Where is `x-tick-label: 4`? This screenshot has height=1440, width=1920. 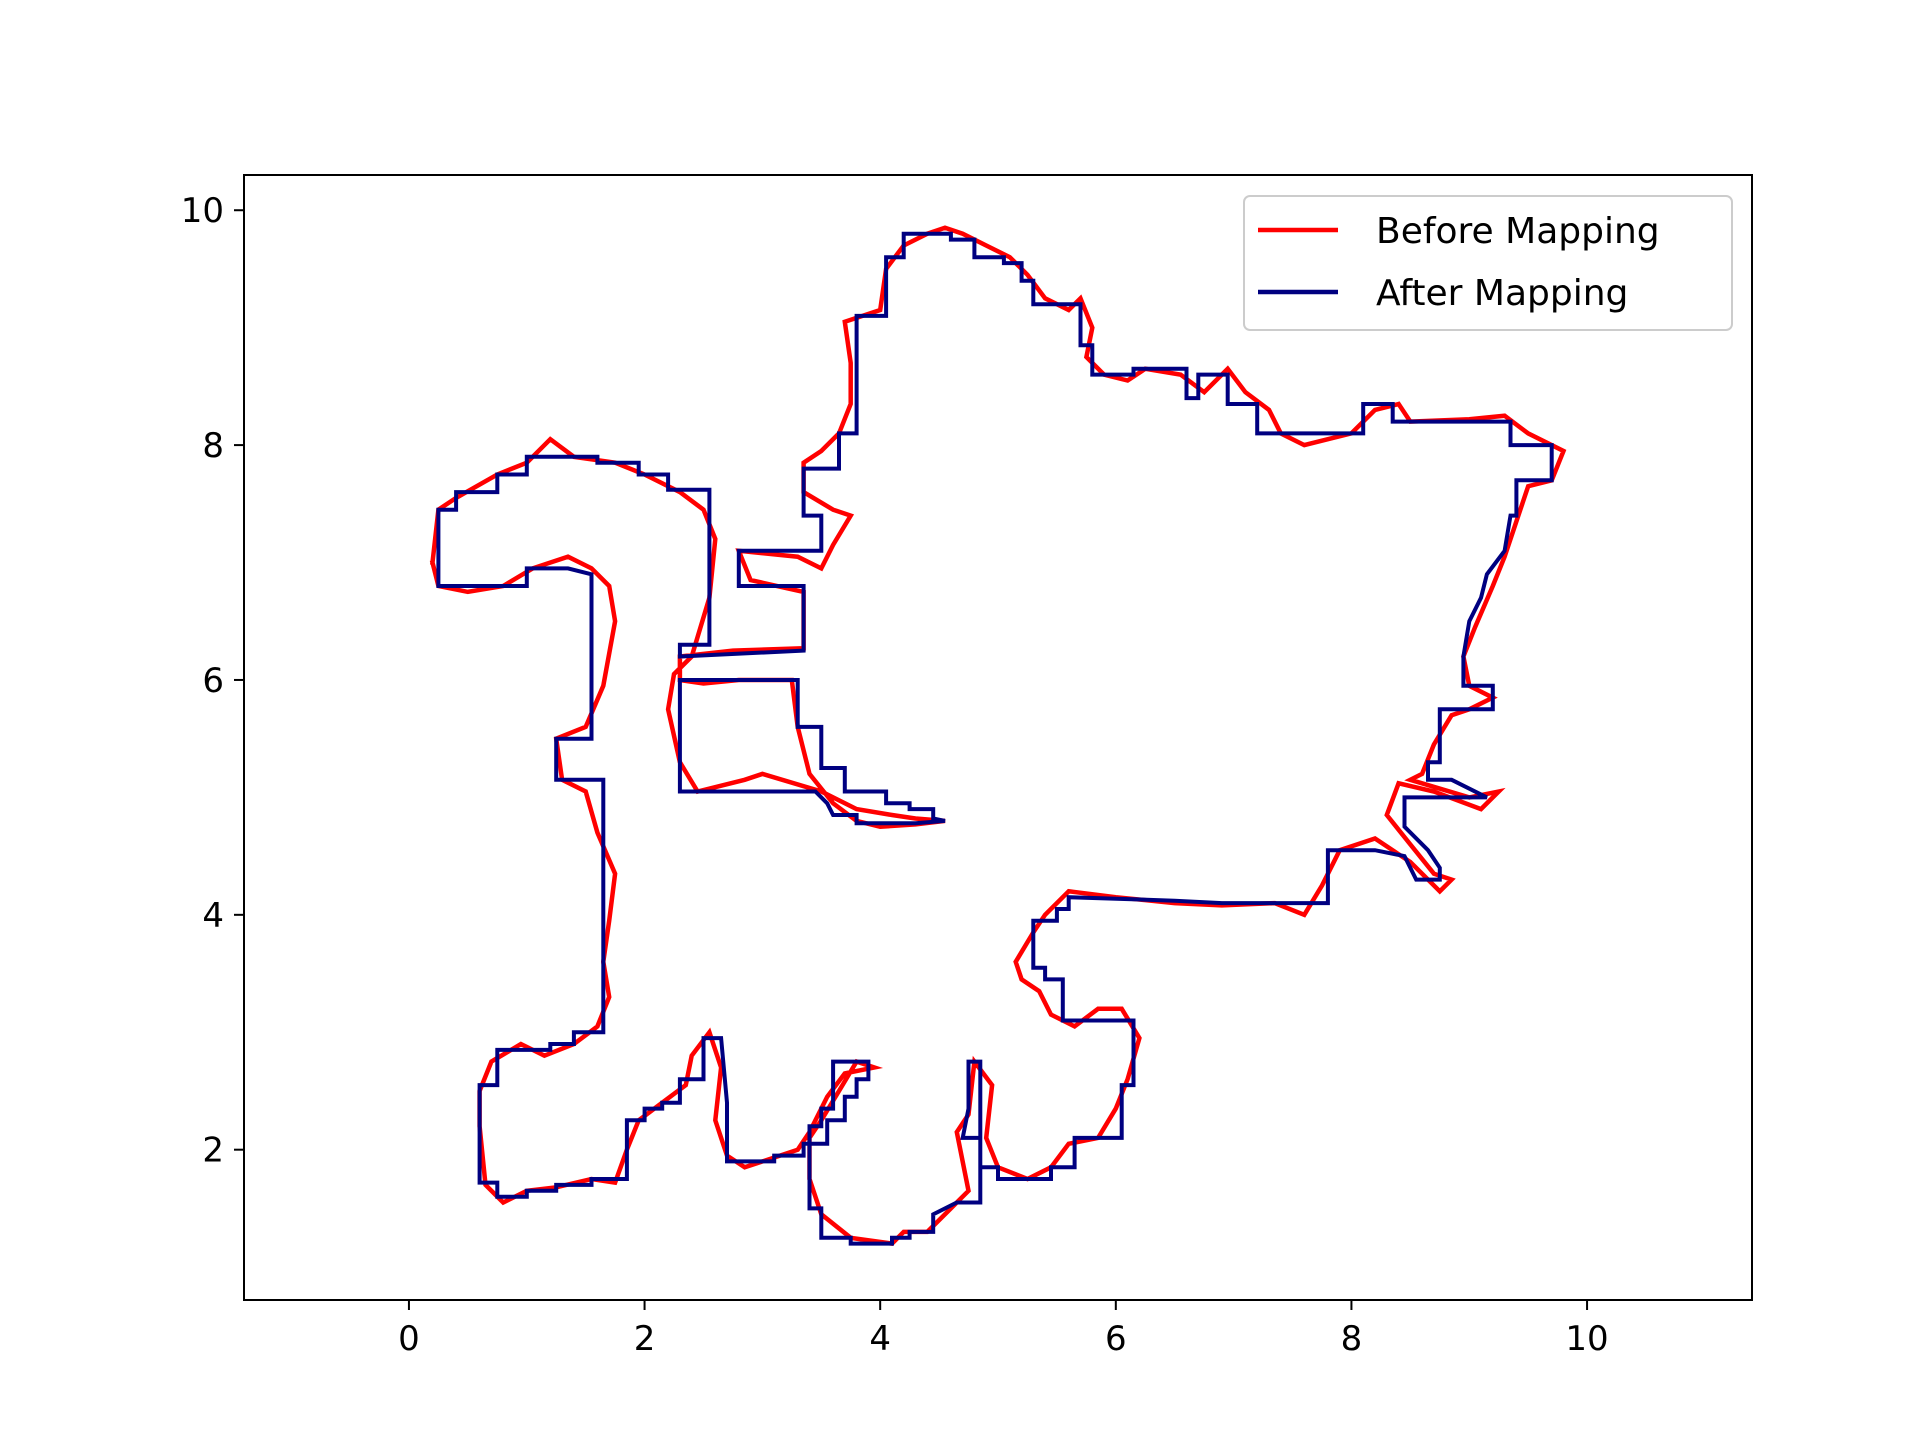 x-tick-label: 4 is located at coordinates (880, 1339).